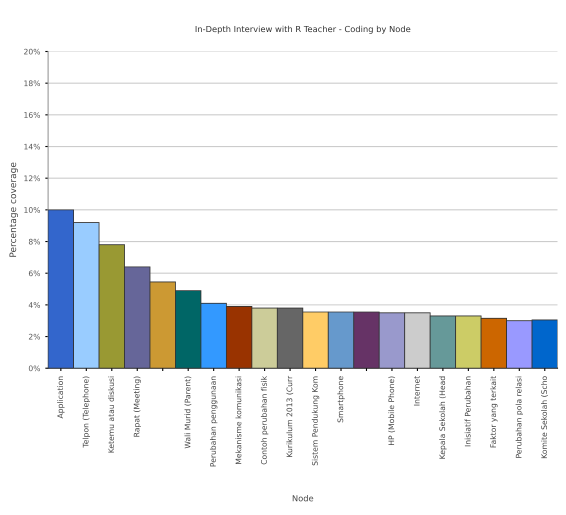 The width and height of the screenshot is (566, 515). Describe the element at coordinates (303, 498) in the screenshot. I see `x-axis-title: Node` at that location.